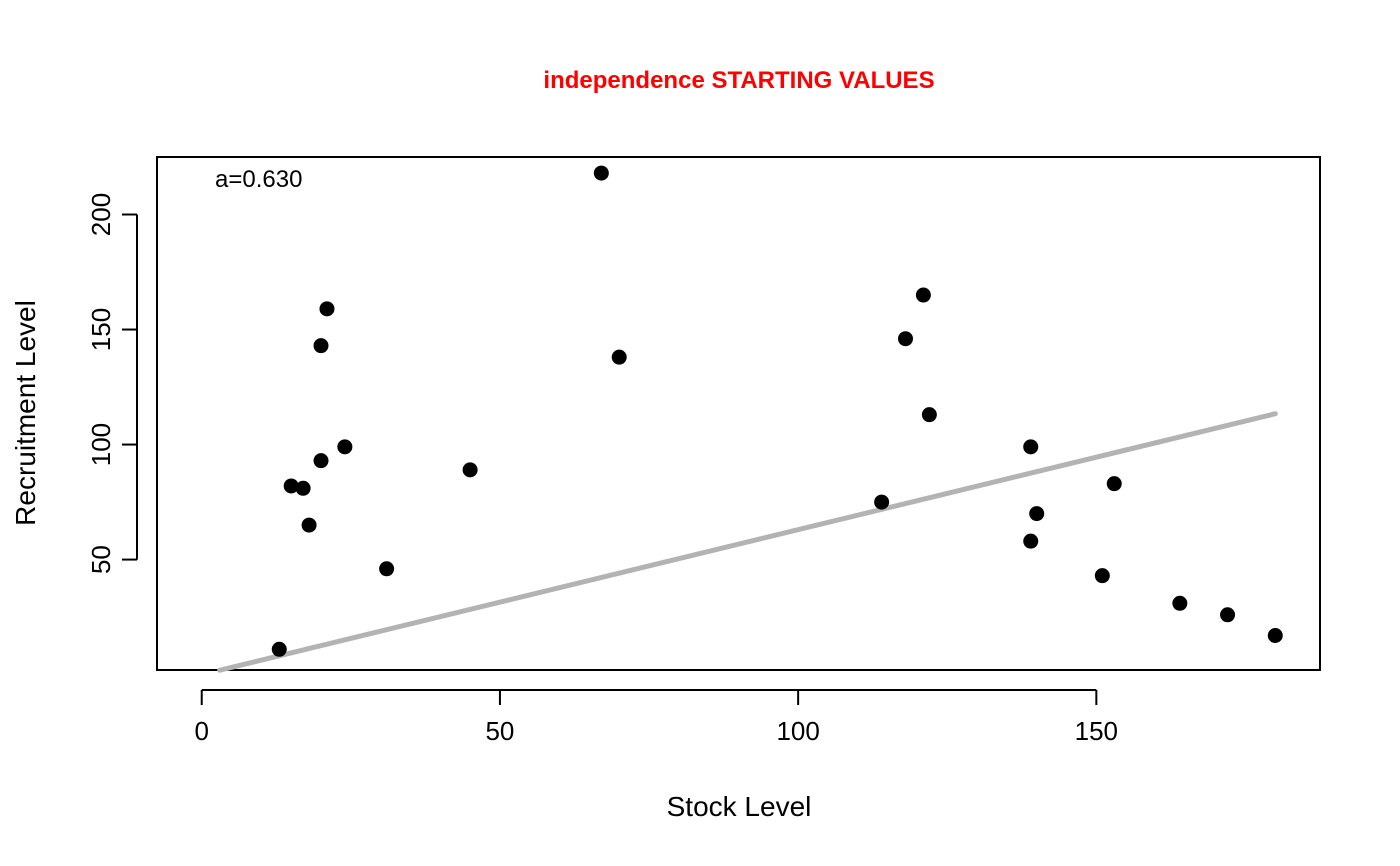  Describe the element at coordinates (1096, 731) in the screenshot. I see `x-tick-label: 150` at that location.